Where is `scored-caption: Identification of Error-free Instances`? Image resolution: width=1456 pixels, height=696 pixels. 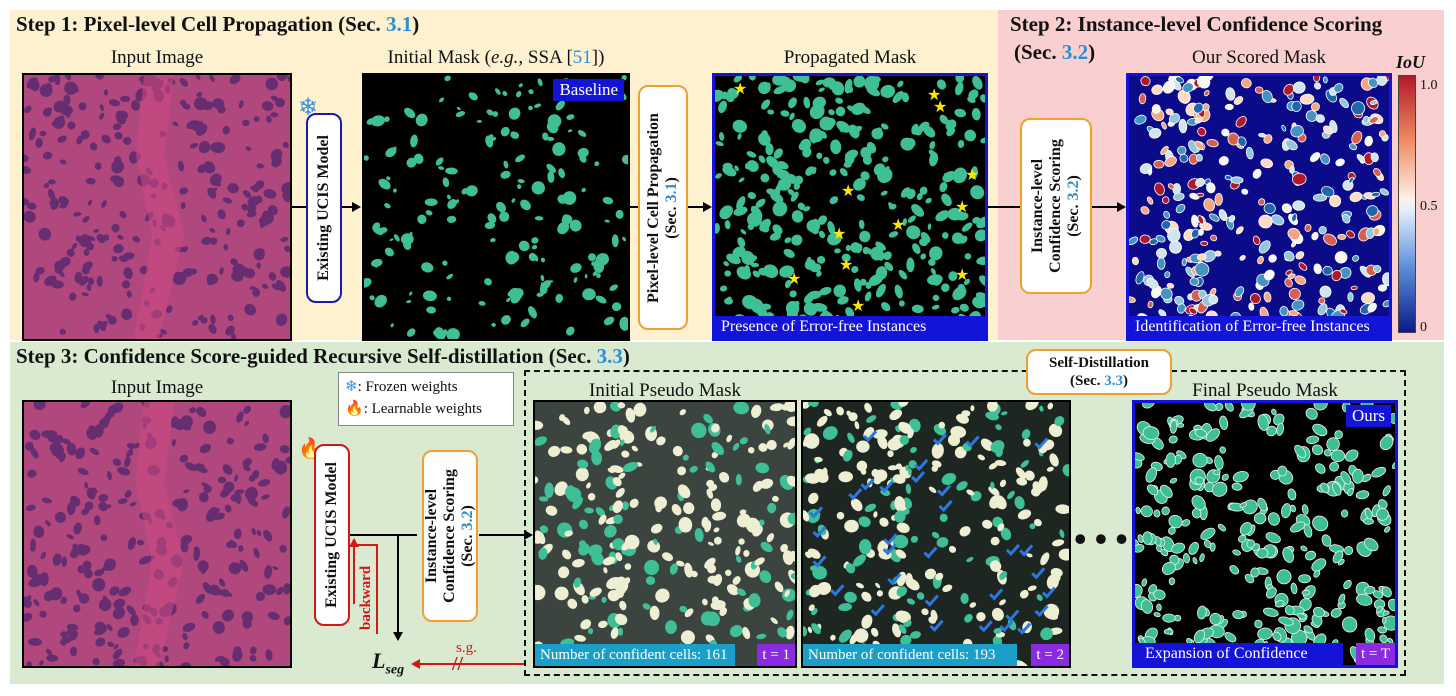
scored-caption: Identification of Error-free Instances is located at coordinates (1259, 327).